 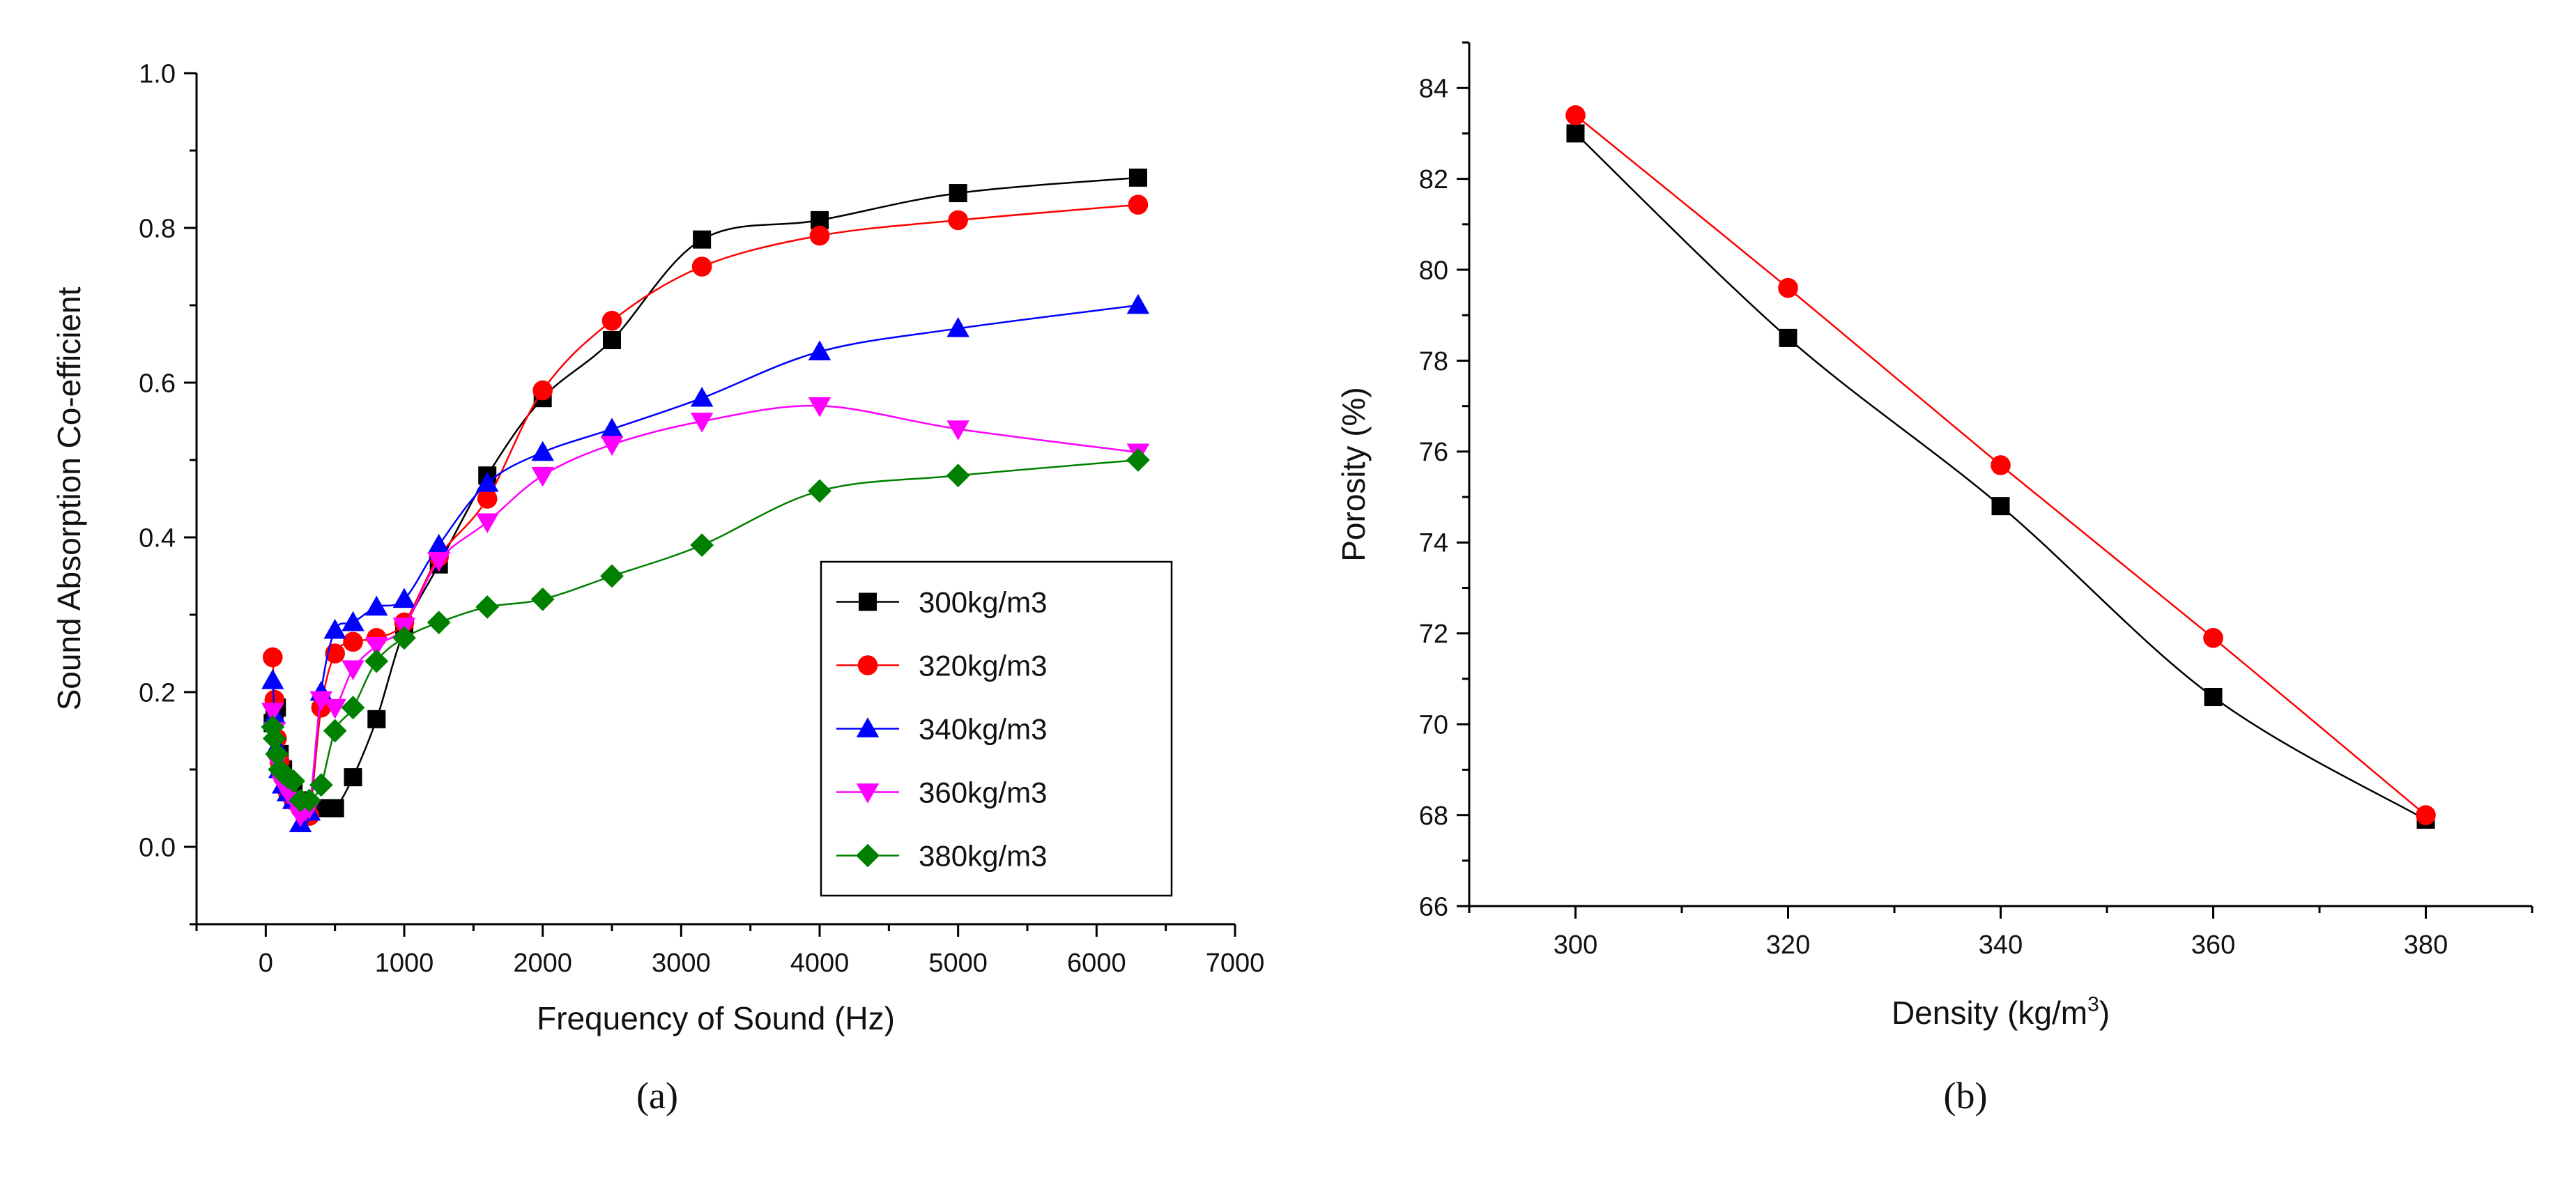 I want to click on y-tick-label: 72, so click(x=1434, y=634).